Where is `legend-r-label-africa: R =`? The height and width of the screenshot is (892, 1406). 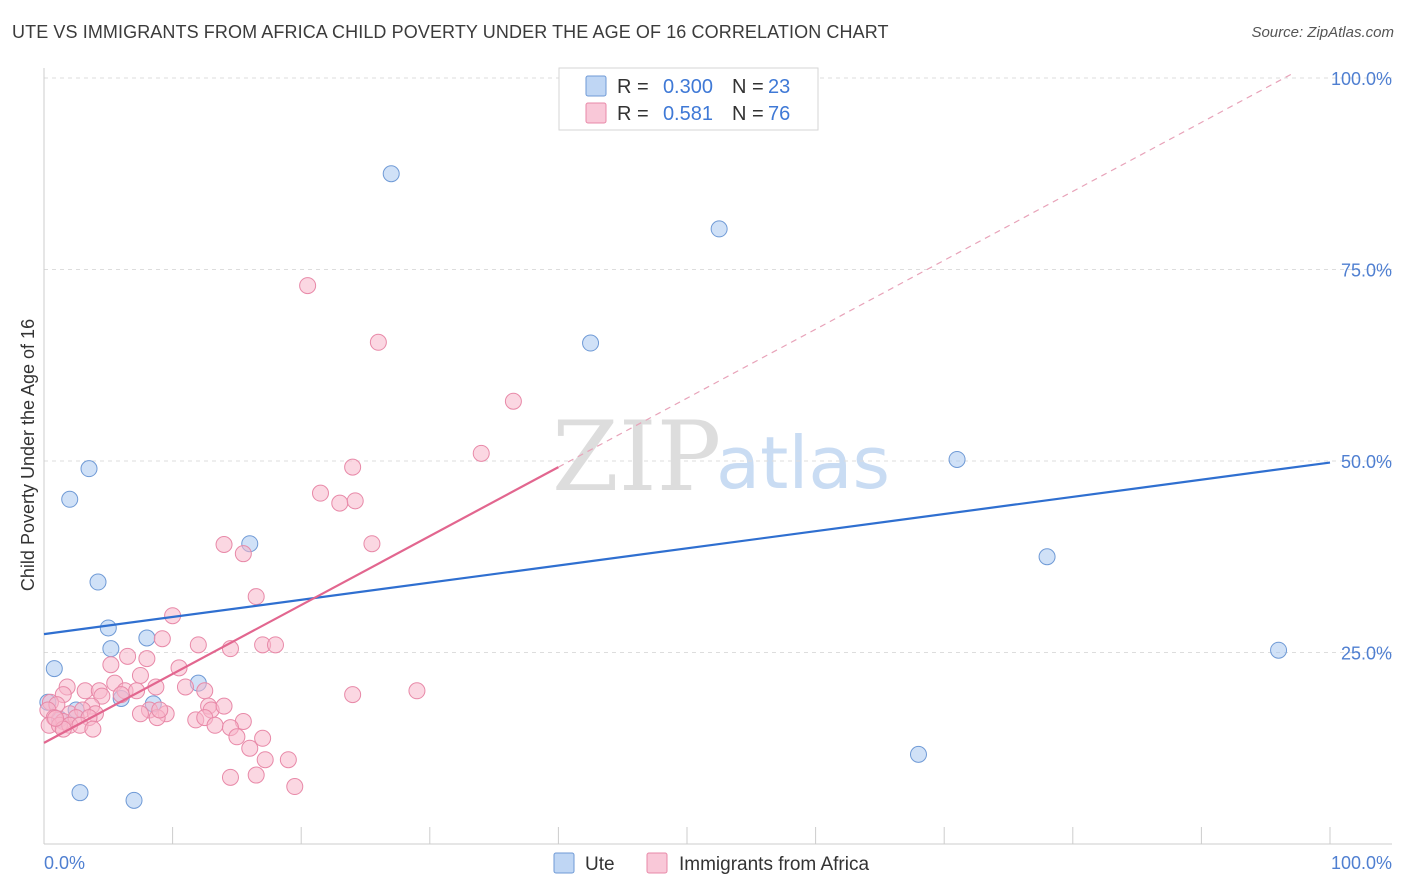 legend-r-label-africa: R = is located at coordinates (633, 114).